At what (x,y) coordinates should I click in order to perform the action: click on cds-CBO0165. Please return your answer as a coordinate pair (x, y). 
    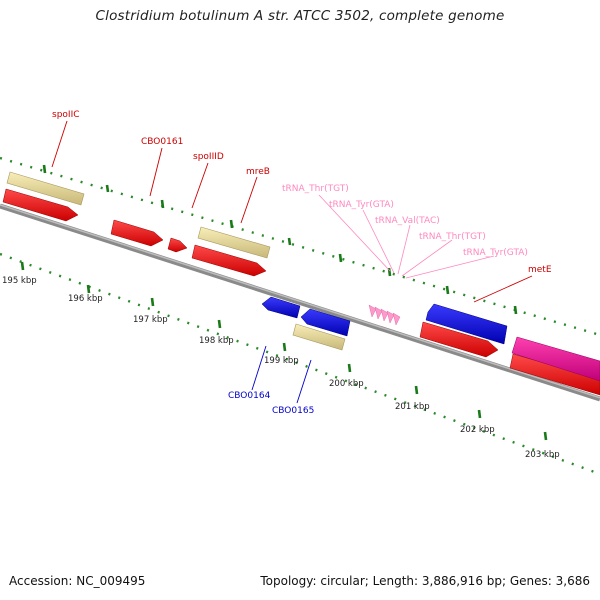
    Looking at the image, I should click on (325, 322).